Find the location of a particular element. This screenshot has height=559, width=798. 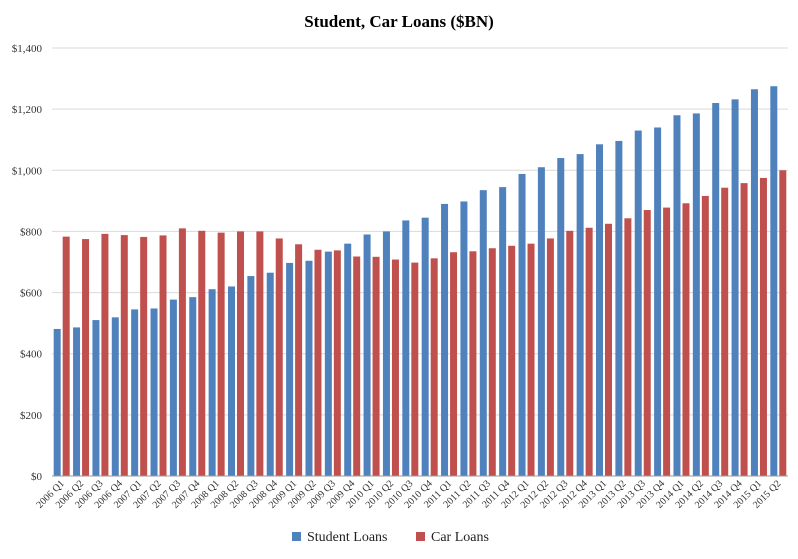

y-tick-label: $1,000 is located at coordinates (27, 171).